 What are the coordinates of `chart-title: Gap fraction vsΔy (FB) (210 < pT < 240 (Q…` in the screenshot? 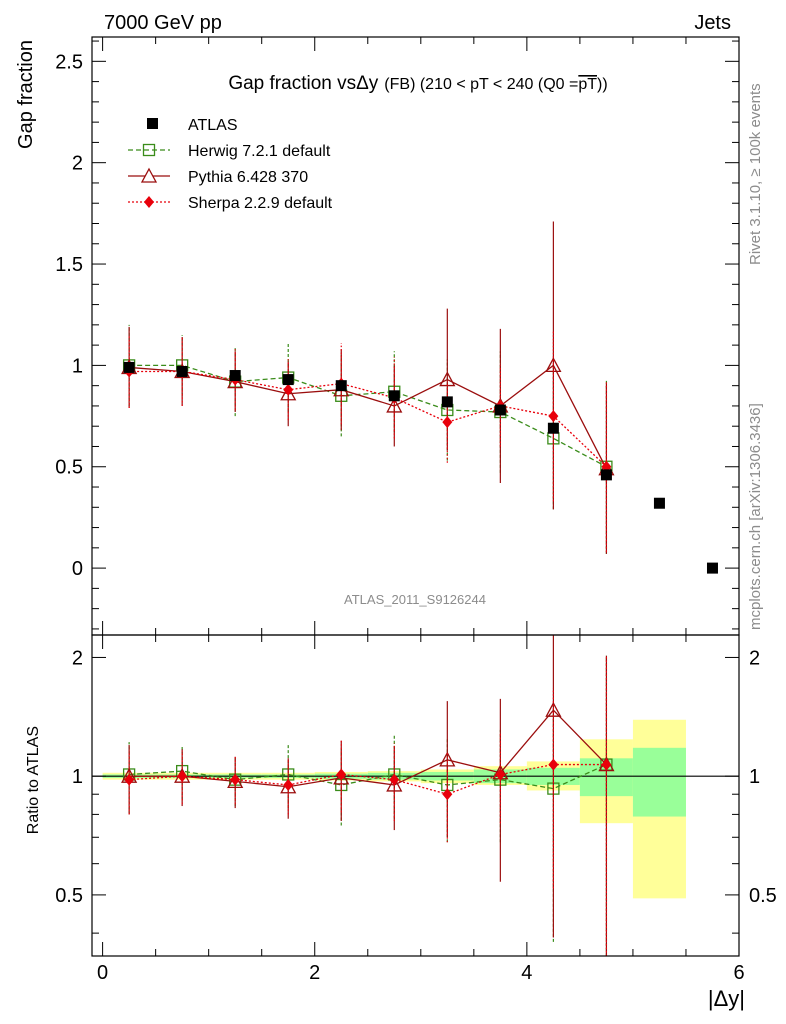 It's located at (417, 83).